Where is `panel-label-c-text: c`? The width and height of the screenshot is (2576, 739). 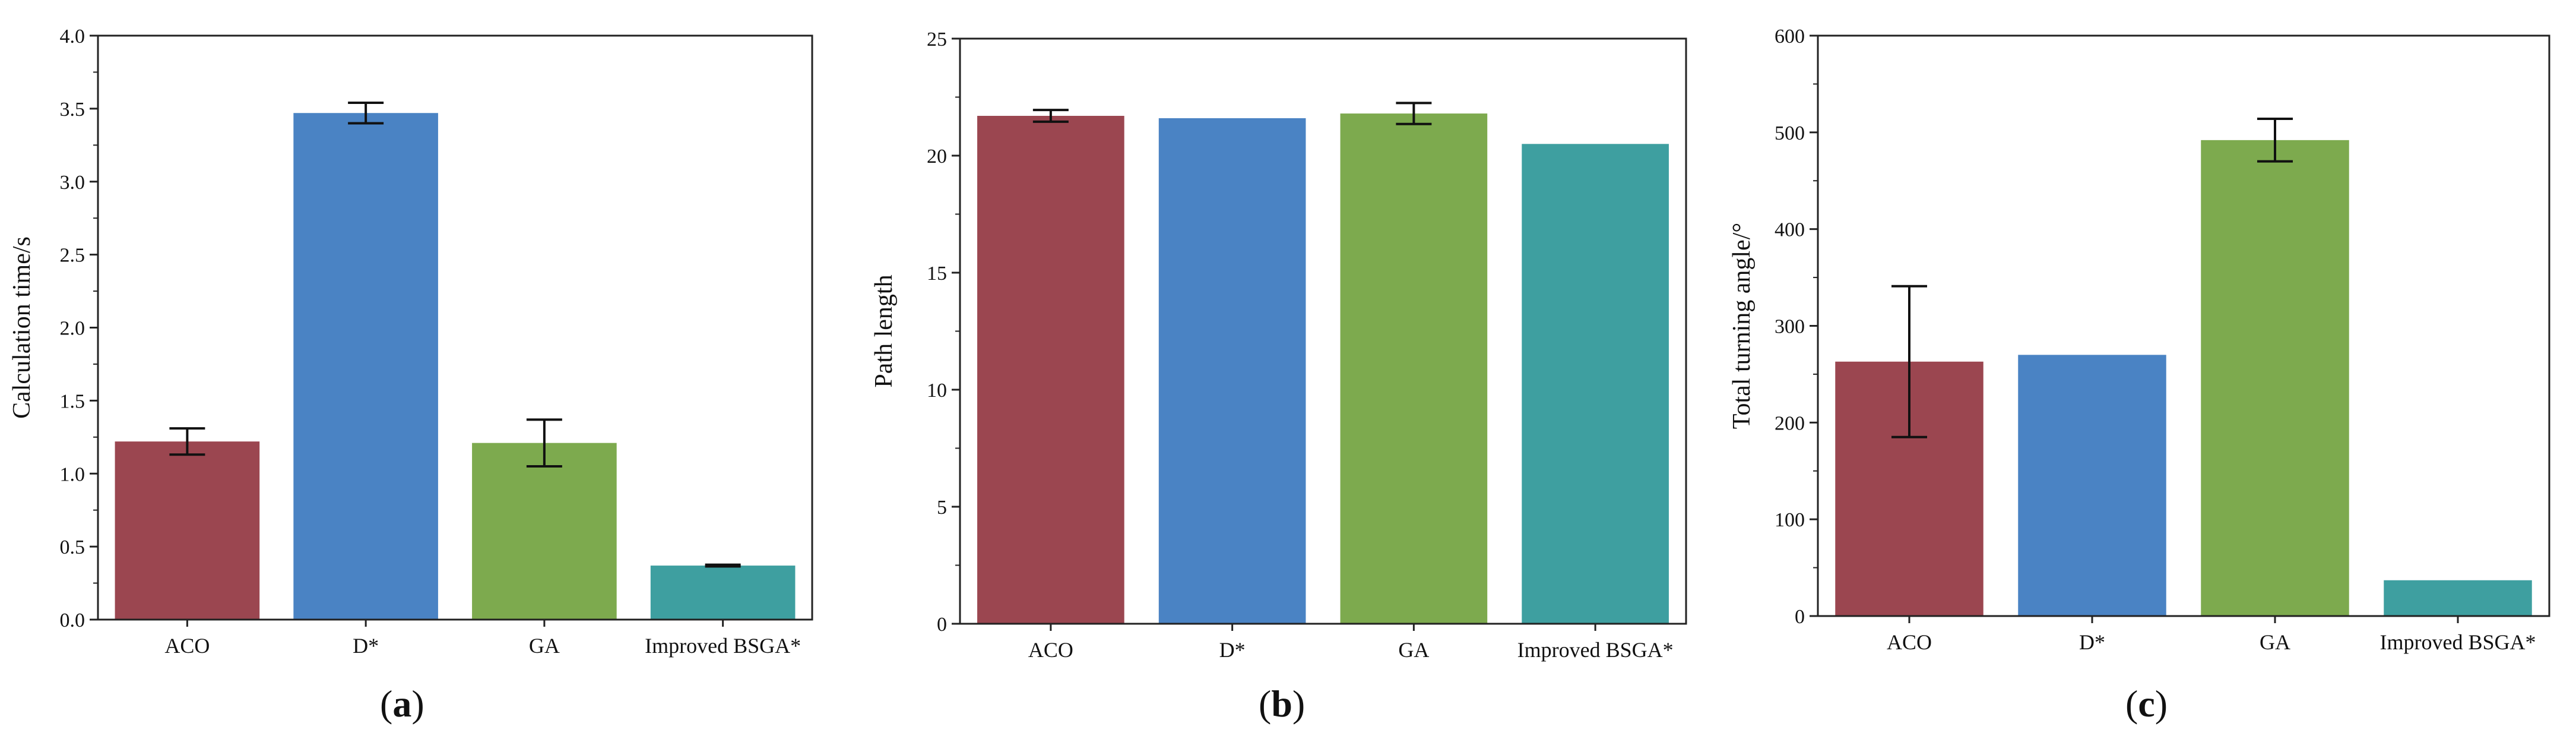 panel-label-c-text: c is located at coordinates (2147, 704).